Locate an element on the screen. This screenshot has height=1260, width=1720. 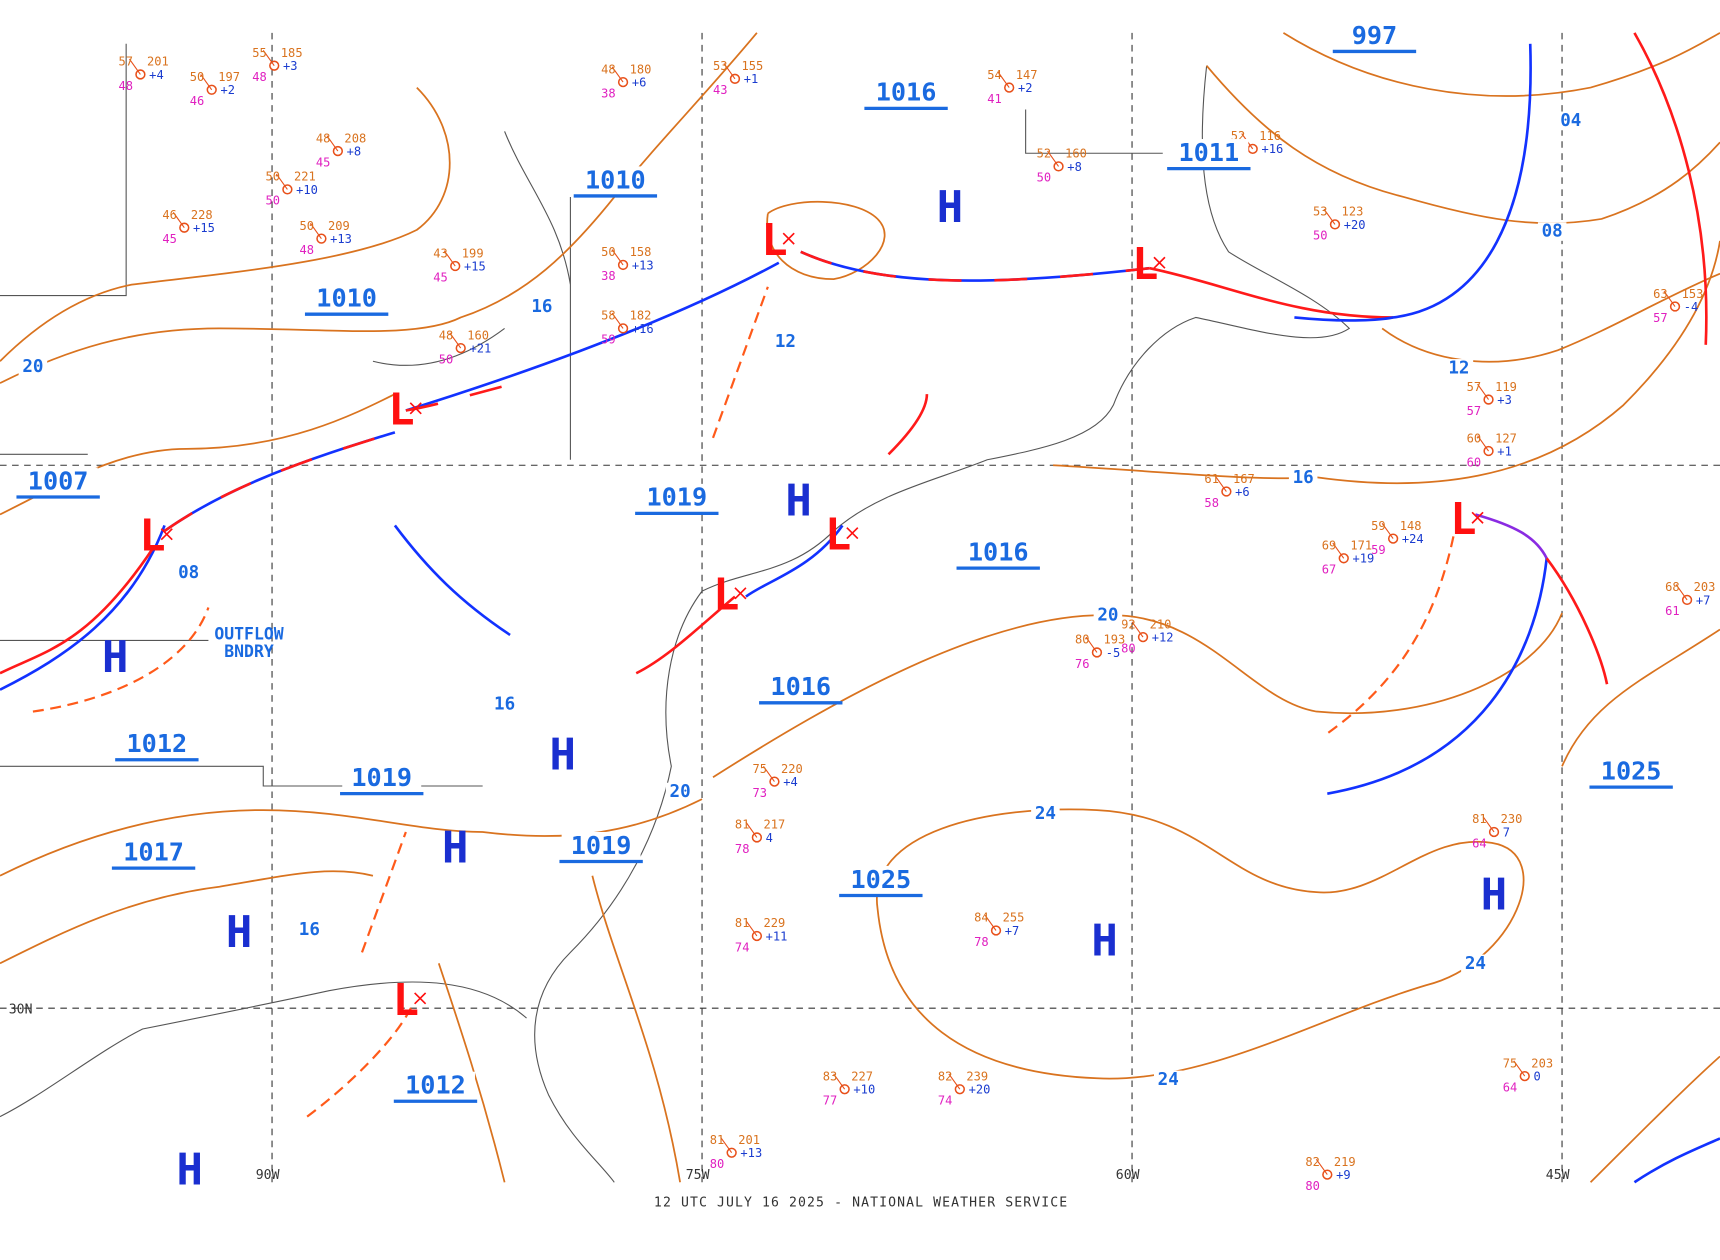
station: 52 50 160+8 is located at coordinates (1062, 166).